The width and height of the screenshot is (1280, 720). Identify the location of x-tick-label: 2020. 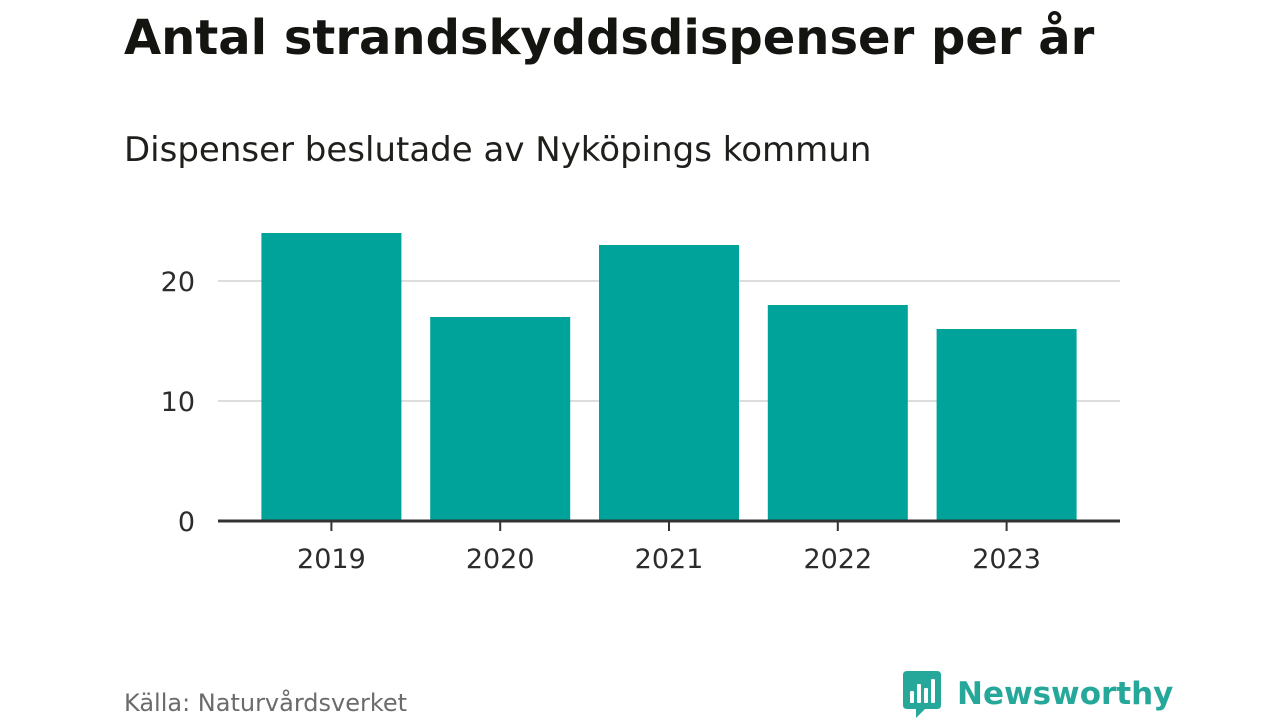
(500, 559).